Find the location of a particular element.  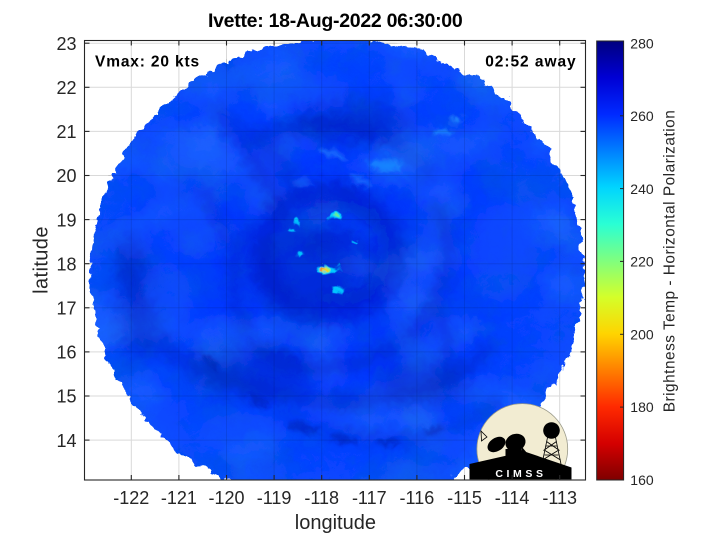

svg-text: 20 is located at coordinates (66, 176).